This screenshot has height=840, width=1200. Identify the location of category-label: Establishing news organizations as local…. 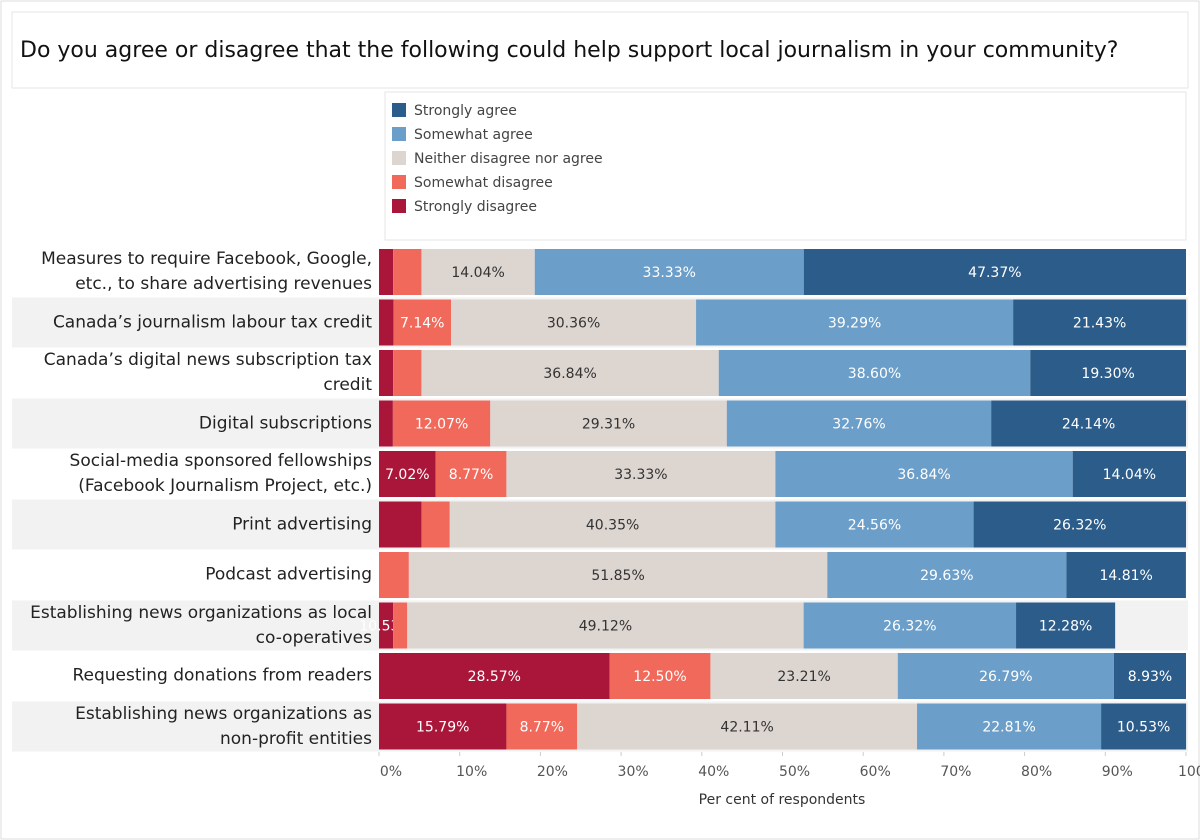
(201, 625).